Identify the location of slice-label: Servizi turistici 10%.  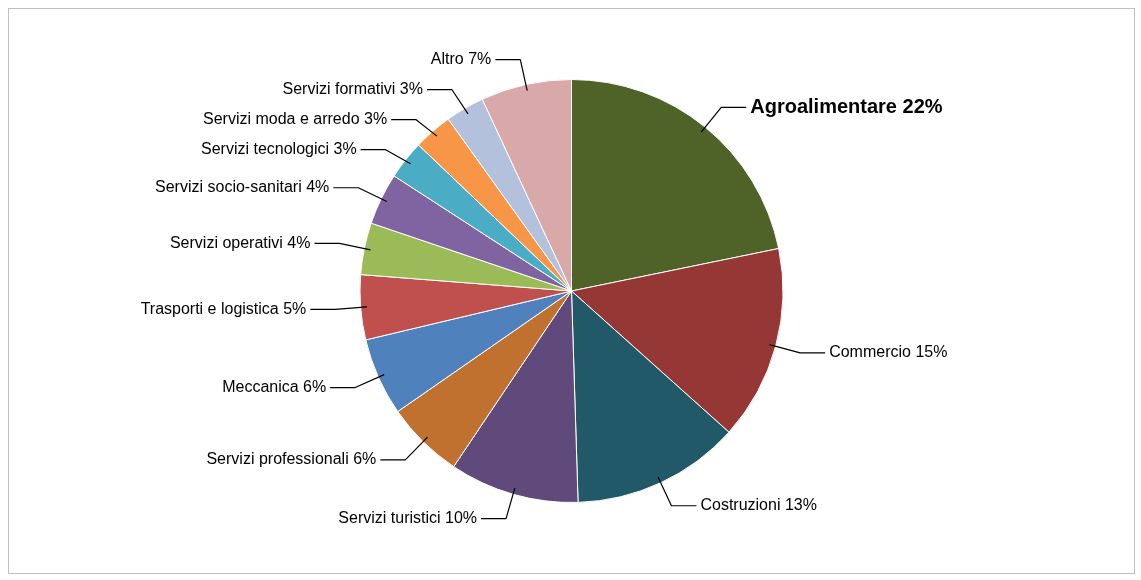
(408, 518).